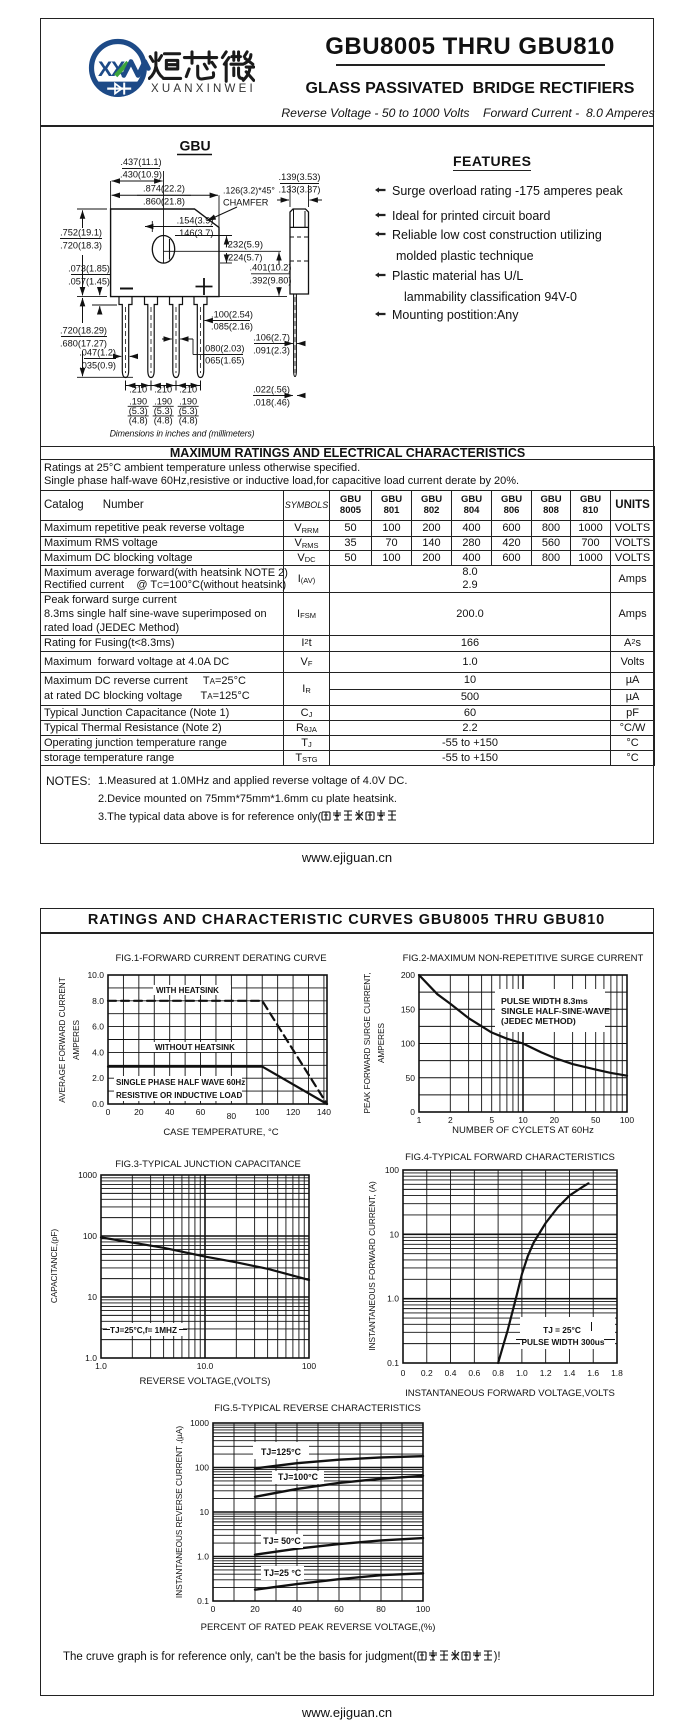 The width and height of the screenshot is (694, 1736). I want to click on svg-text: 50, so click(411, 1078).